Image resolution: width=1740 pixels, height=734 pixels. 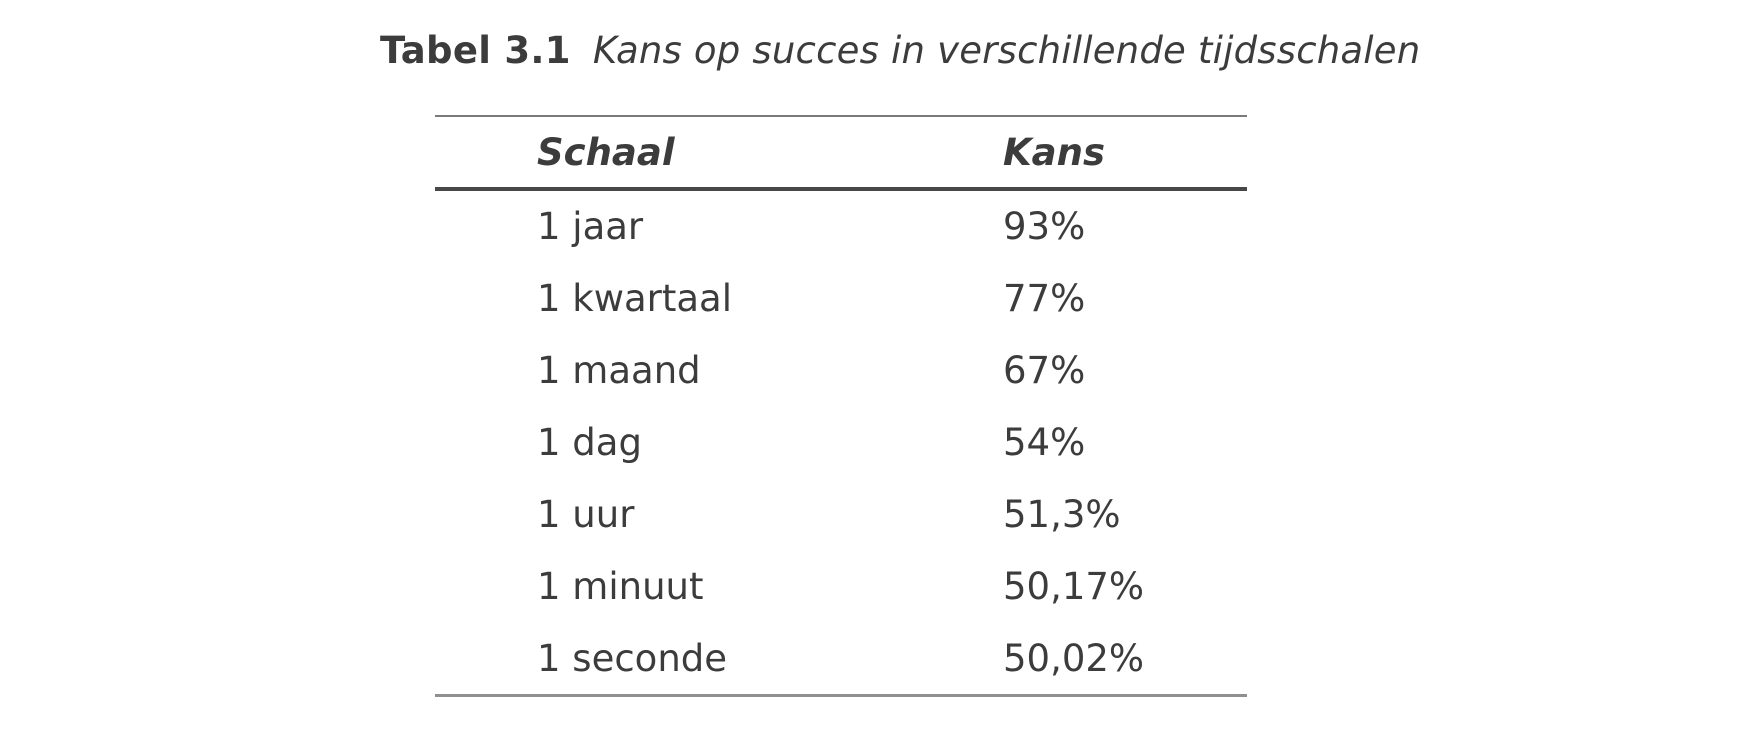 I want to click on table-row: 1 uur 51,3%, so click(x=841, y=514).